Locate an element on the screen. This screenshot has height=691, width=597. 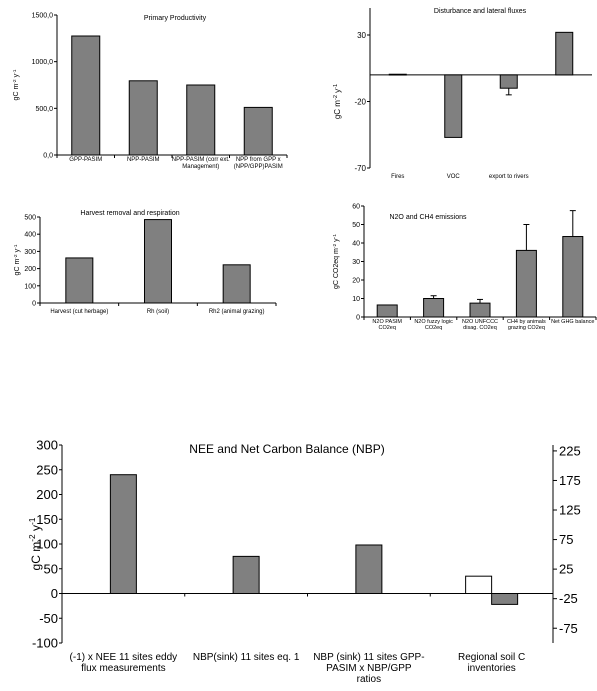
category-label: inventories is located at coordinates (491, 668).